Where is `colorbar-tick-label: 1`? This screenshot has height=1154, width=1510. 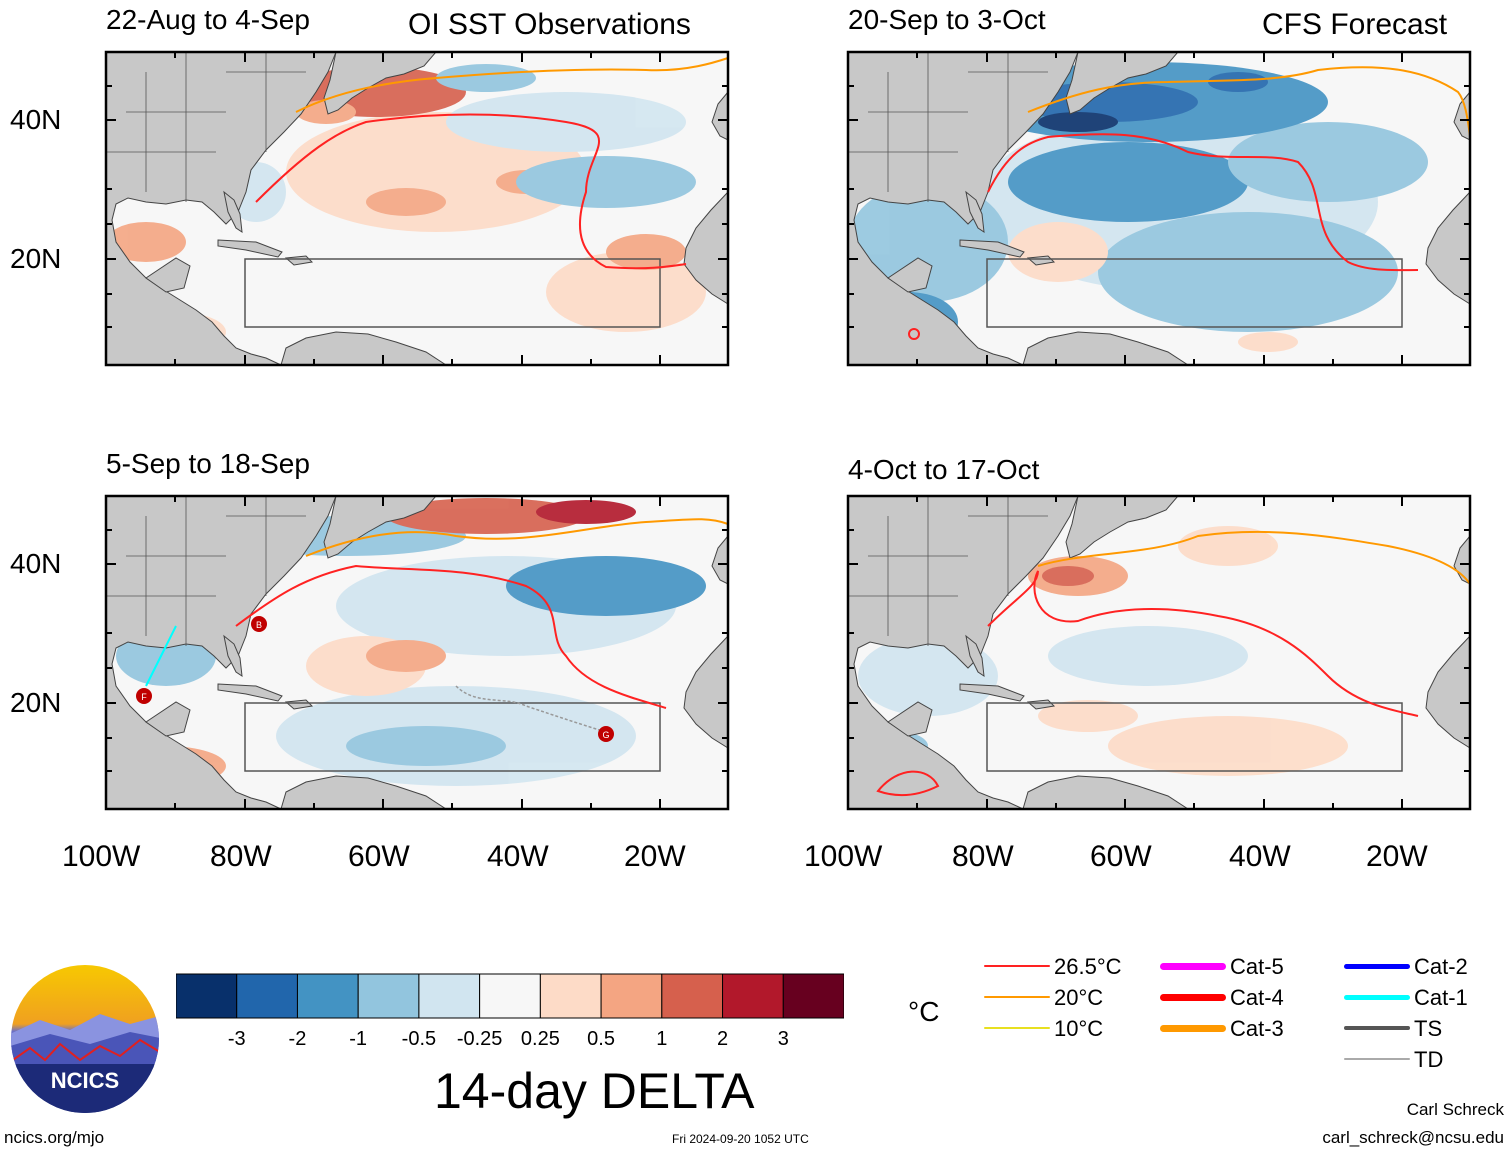
colorbar-tick-label: 1 is located at coordinates (662, 1039).